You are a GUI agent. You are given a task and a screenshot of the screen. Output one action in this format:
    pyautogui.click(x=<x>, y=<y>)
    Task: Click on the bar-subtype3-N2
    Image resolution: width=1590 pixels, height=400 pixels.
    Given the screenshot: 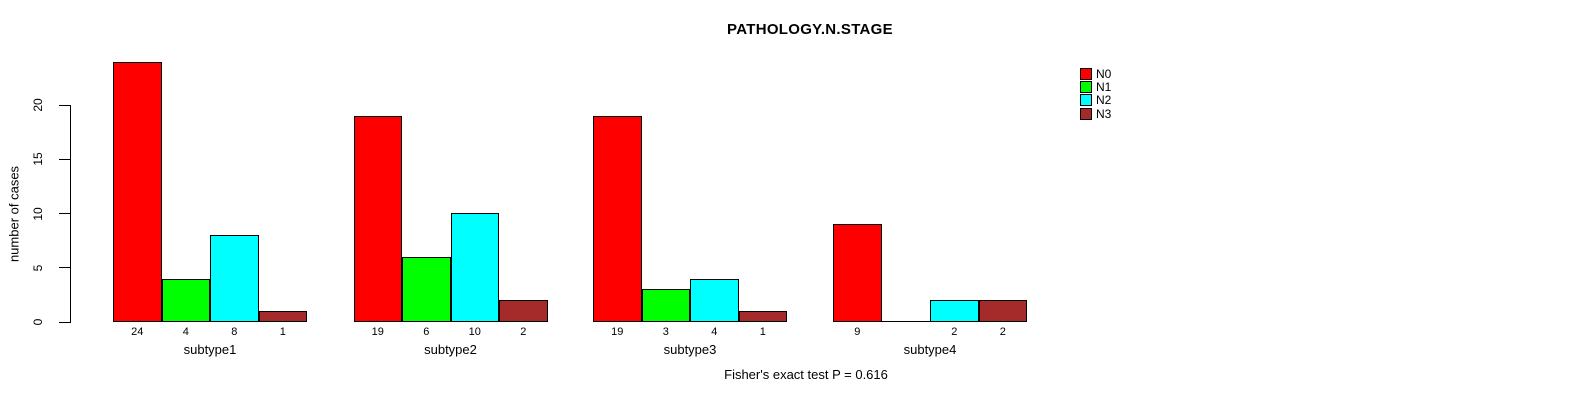 What is the action you would take?
    pyautogui.click(x=714, y=300)
    